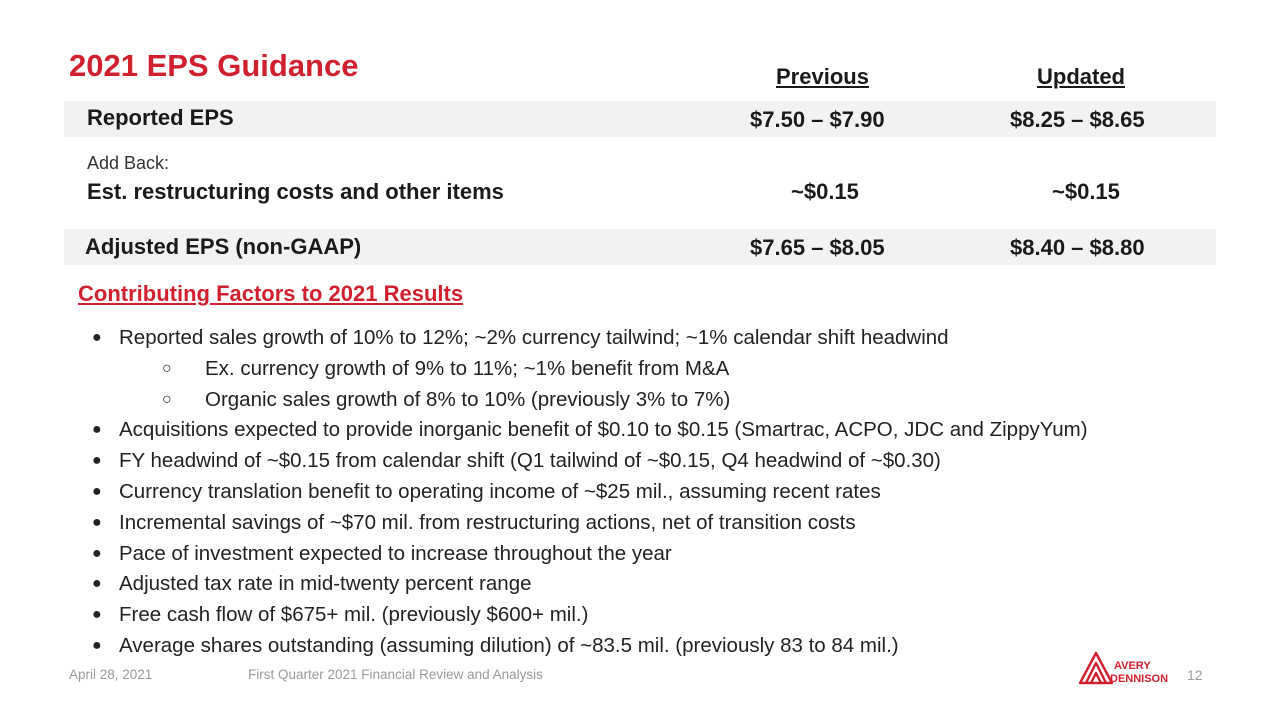  Describe the element at coordinates (160, 117) in the screenshot. I see `reported-eps-label: Reported EPS` at that location.